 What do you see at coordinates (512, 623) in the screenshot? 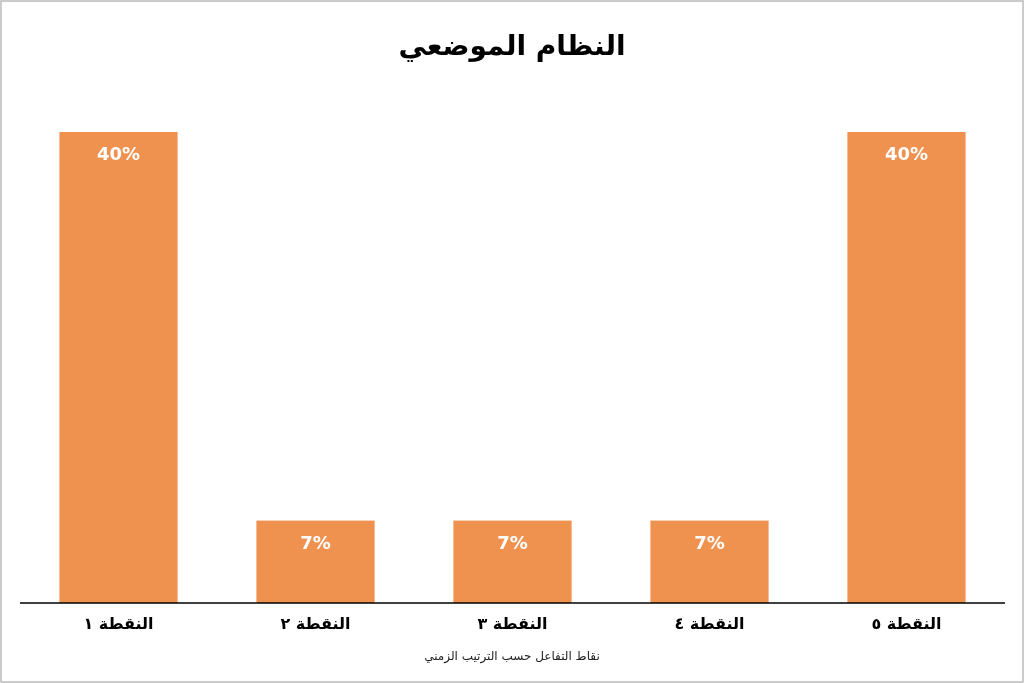
I see `x-tick-label: النقطة ٣` at bounding box center [512, 623].